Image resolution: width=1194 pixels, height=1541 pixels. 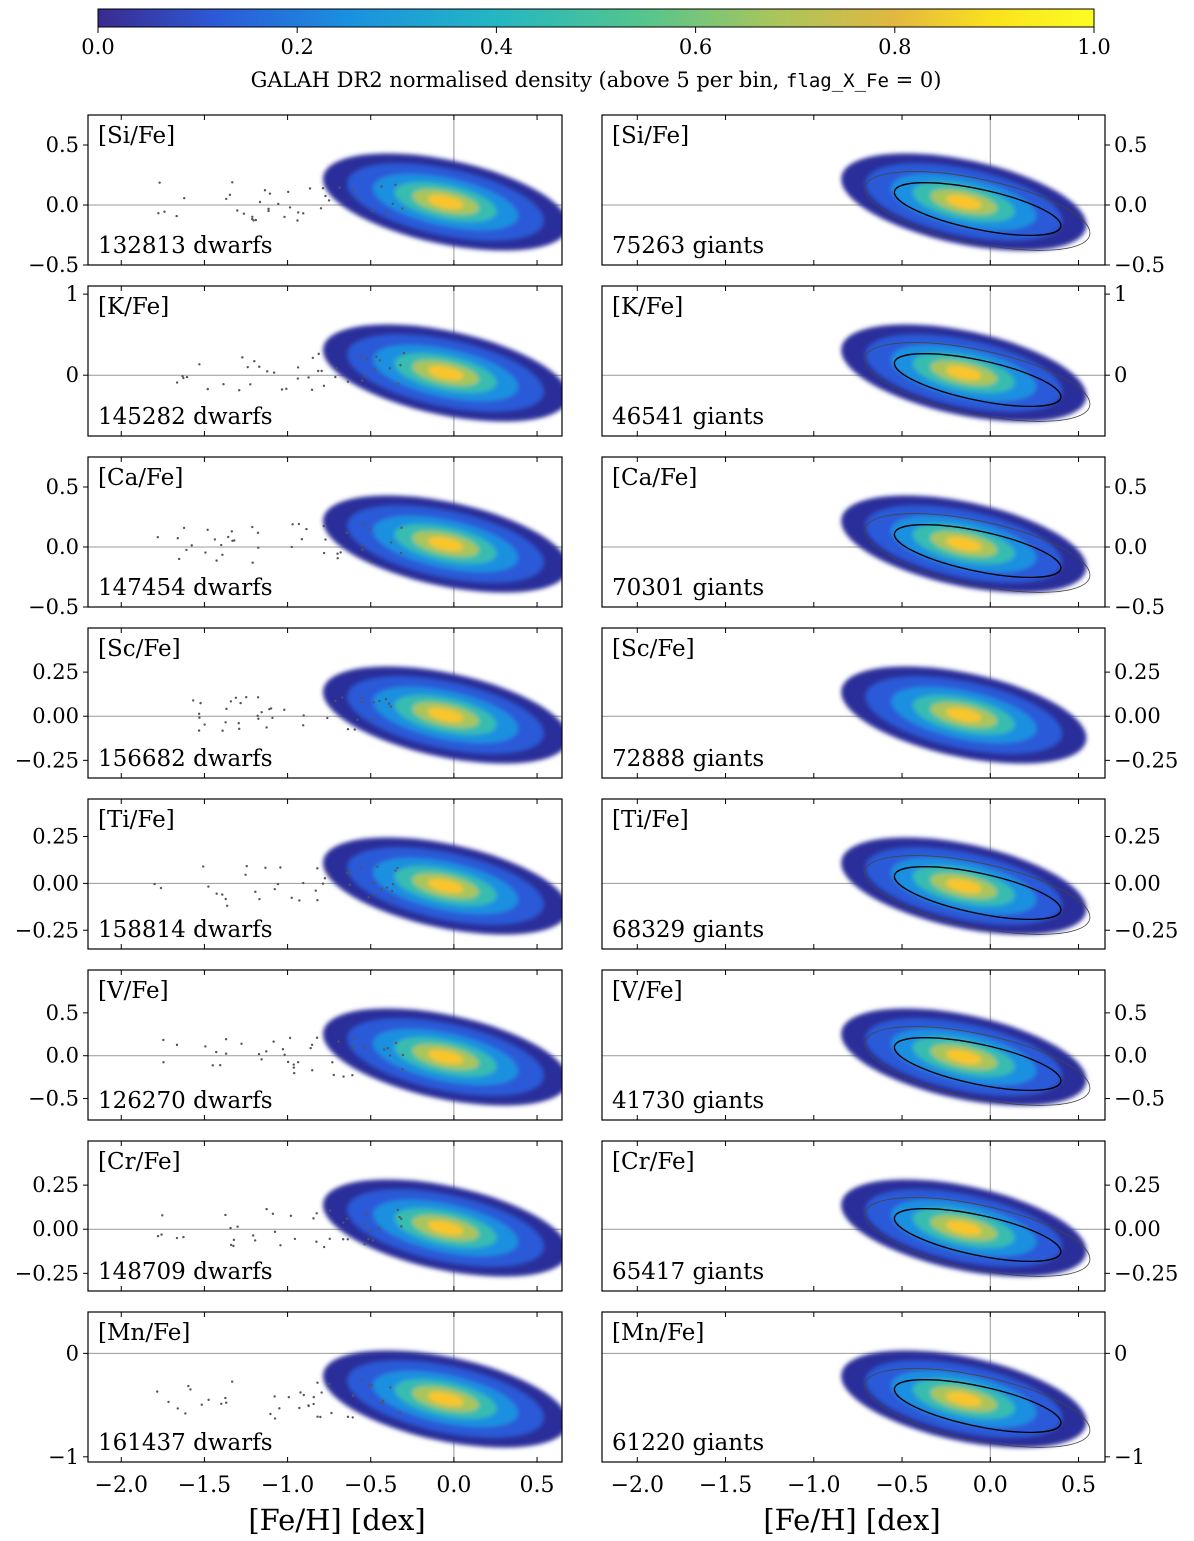 I want to click on y-tick-label: 0.00, so click(x=55, y=1229).